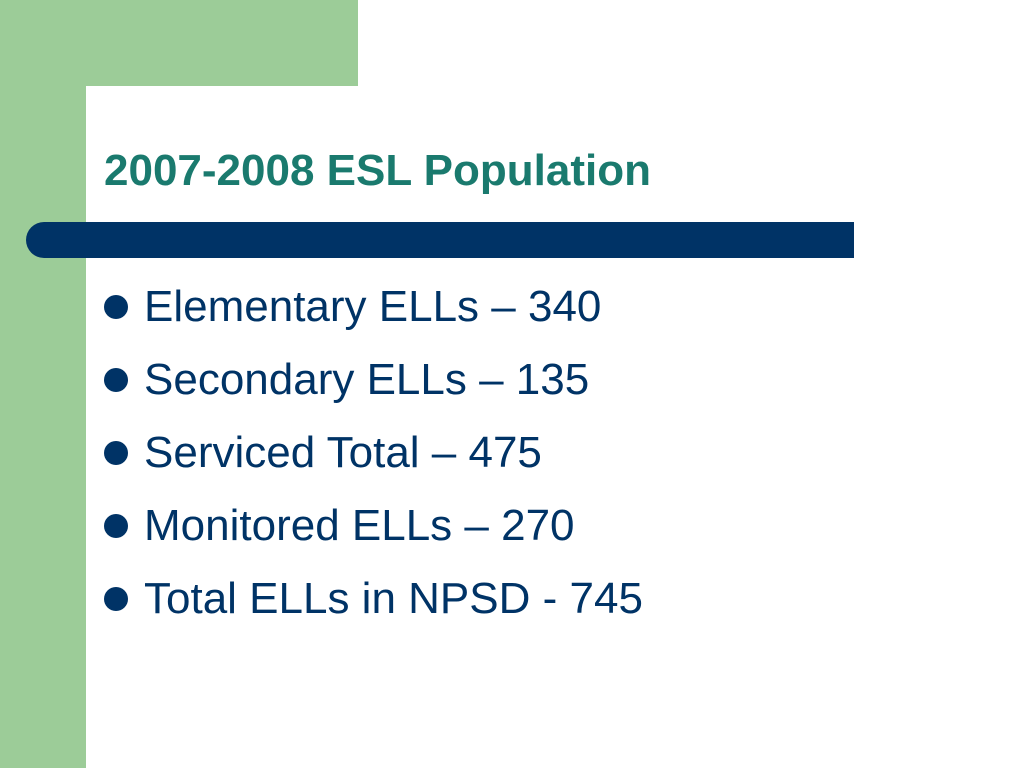  I want to click on bullet-item-secondary: Secondary ELLs – 135, so click(373, 379).